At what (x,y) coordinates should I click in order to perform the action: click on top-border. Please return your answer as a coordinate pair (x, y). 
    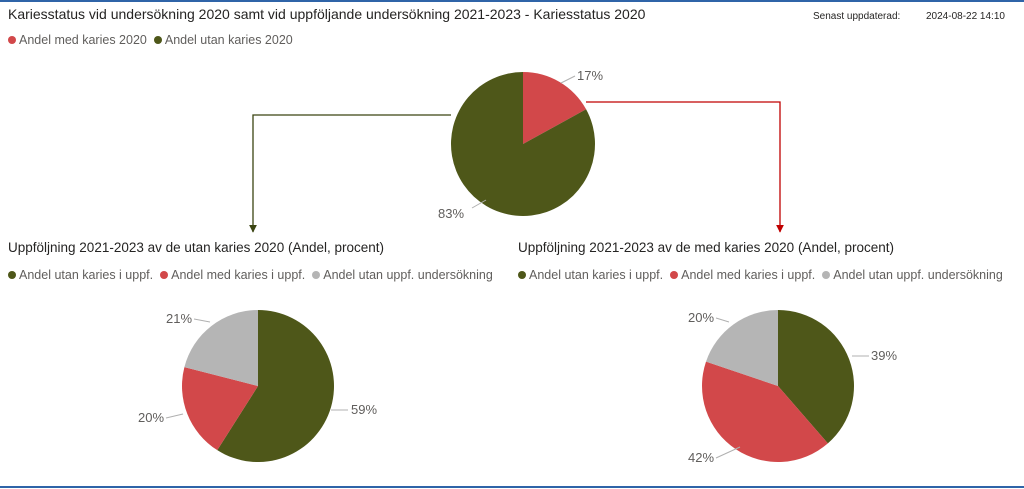
    Looking at the image, I should click on (512, 1).